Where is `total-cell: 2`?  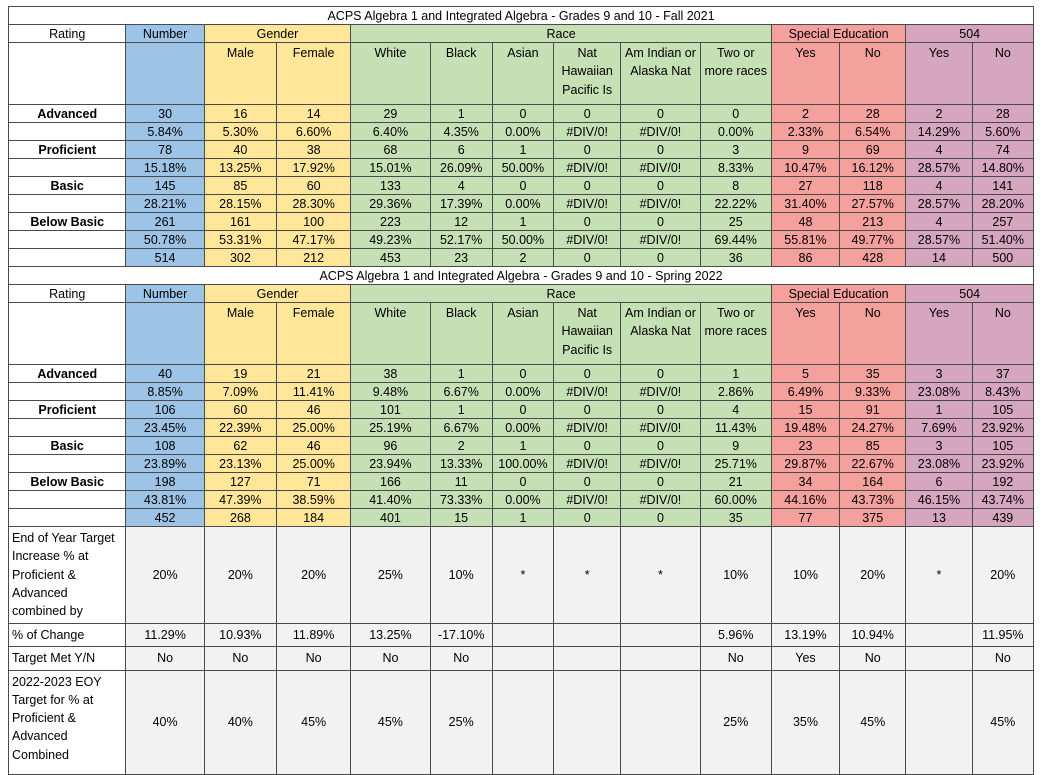
total-cell: 2 is located at coordinates (523, 257).